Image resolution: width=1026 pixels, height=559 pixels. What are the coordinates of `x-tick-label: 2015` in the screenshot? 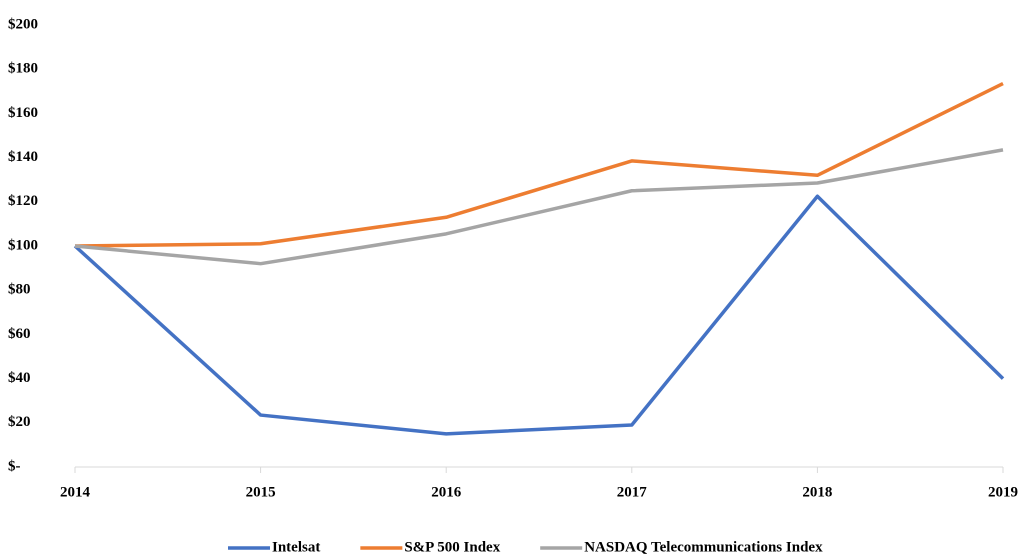 It's located at (261, 492).